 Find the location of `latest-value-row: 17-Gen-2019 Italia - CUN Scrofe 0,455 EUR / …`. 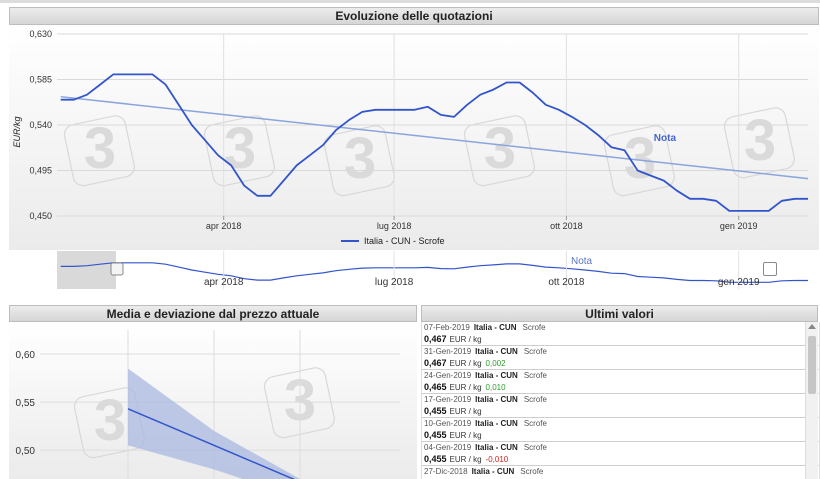

latest-value-row: 17-Gen-2019 Italia - CUN Scrofe 0,455 EUR / … is located at coordinates (620, 406).